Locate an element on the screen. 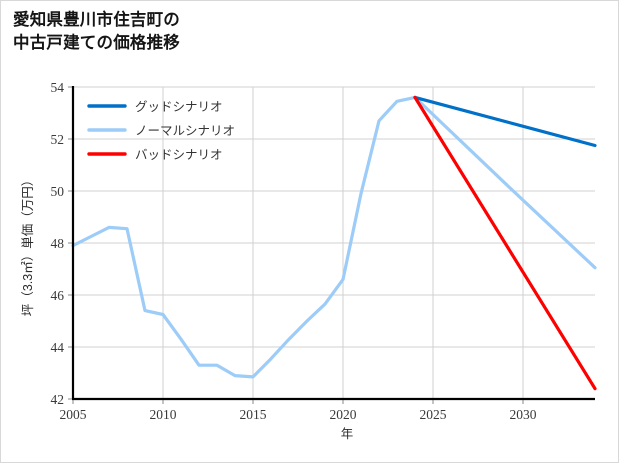 Image resolution: width=621 pixels, height=465 pixels. x-tick-label: 2015 is located at coordinates (253, 414).